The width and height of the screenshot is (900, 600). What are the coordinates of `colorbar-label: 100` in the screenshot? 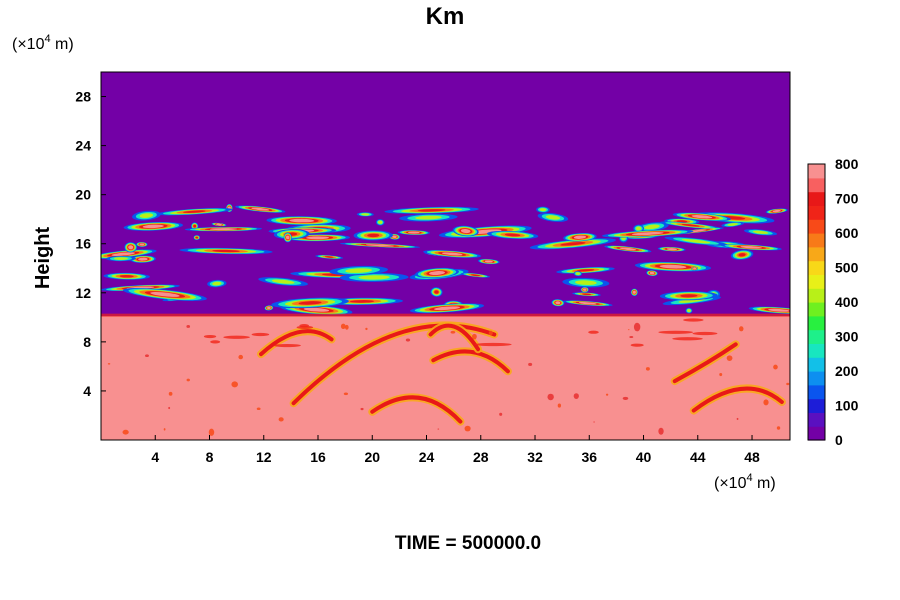 It's located at (847, 406).